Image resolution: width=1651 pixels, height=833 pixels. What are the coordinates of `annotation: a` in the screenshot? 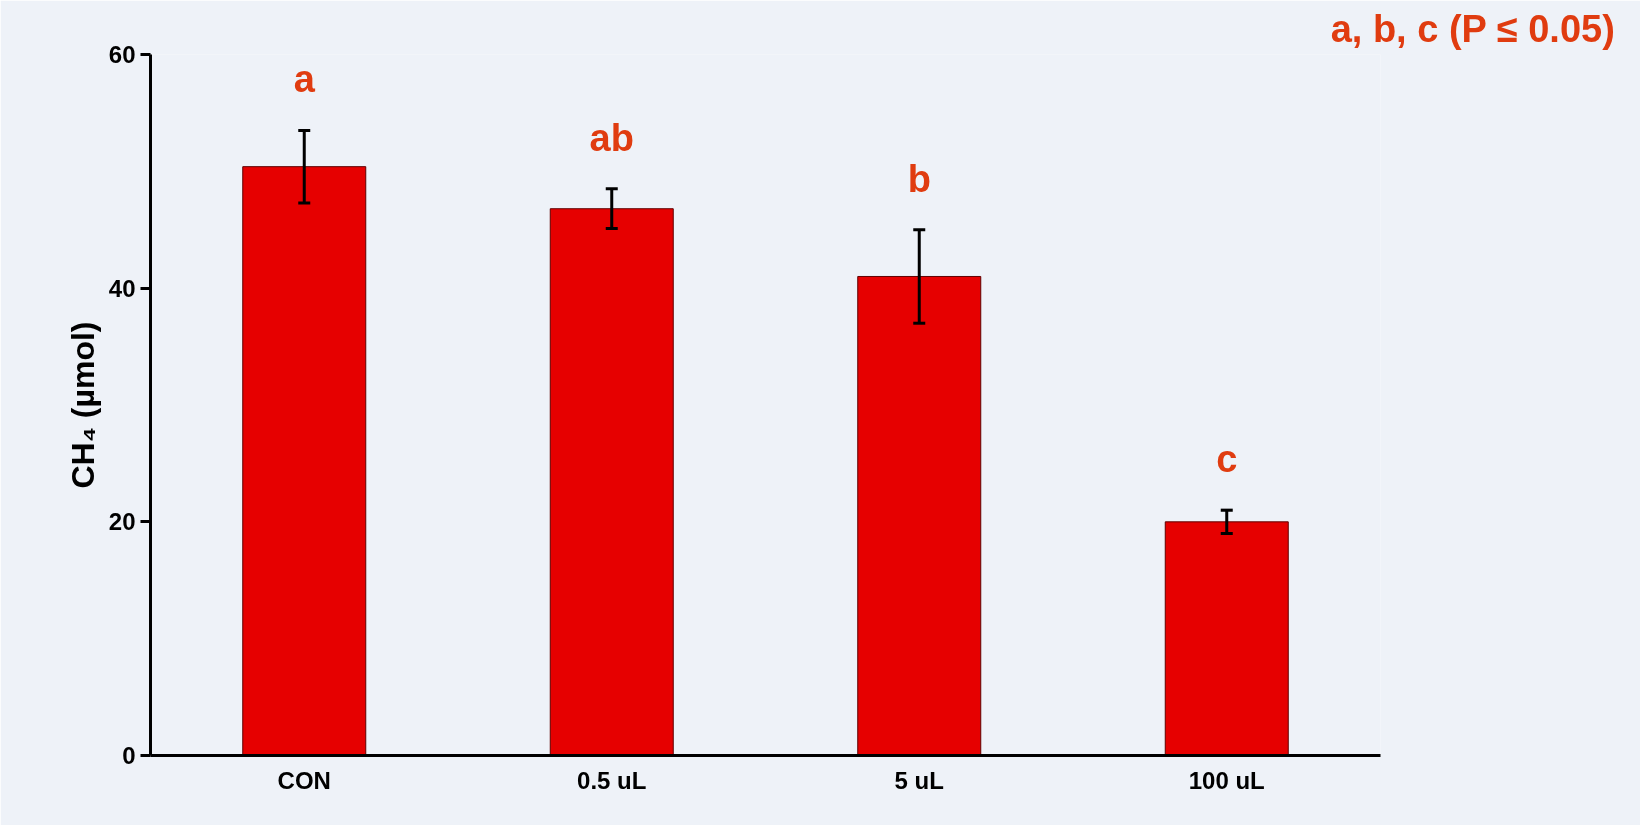 It's located at (304, 79).